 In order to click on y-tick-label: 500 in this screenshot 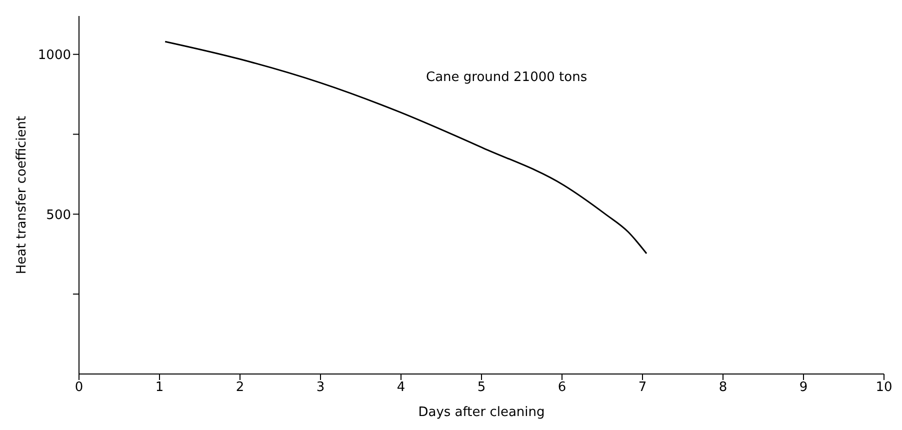, I will do `click(58, 215)`.